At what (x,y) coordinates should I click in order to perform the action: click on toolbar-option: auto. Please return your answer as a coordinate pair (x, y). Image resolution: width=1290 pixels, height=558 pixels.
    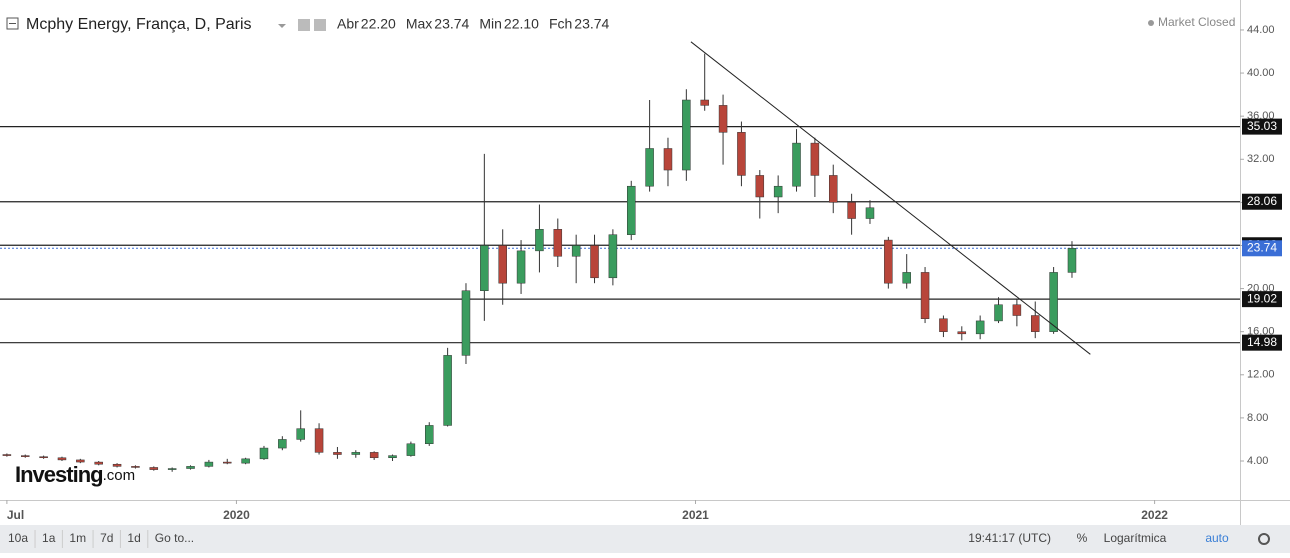
    Looking at the image, I should click on (1217, 538).